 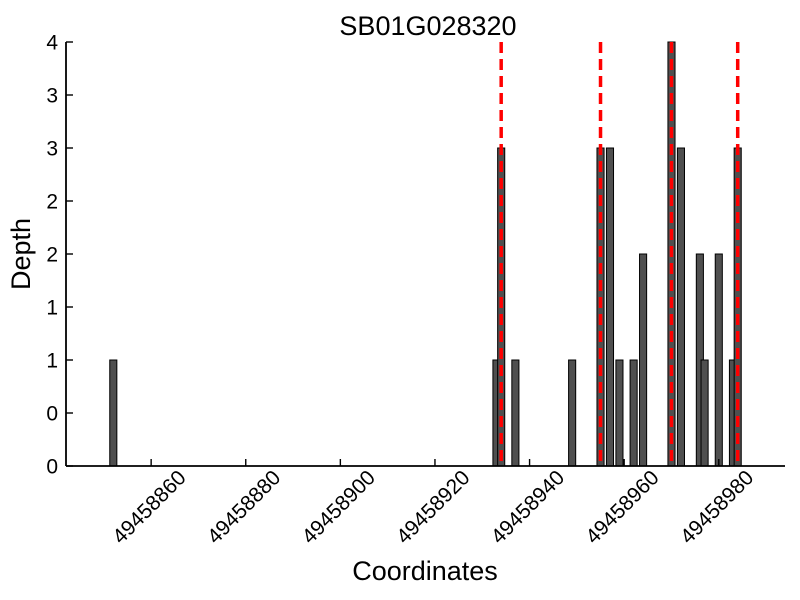 What do you see at coordinates (622, 507) in the screenshot?
I see `x-tick-label: 49458960` at bounding box center [622, 507].